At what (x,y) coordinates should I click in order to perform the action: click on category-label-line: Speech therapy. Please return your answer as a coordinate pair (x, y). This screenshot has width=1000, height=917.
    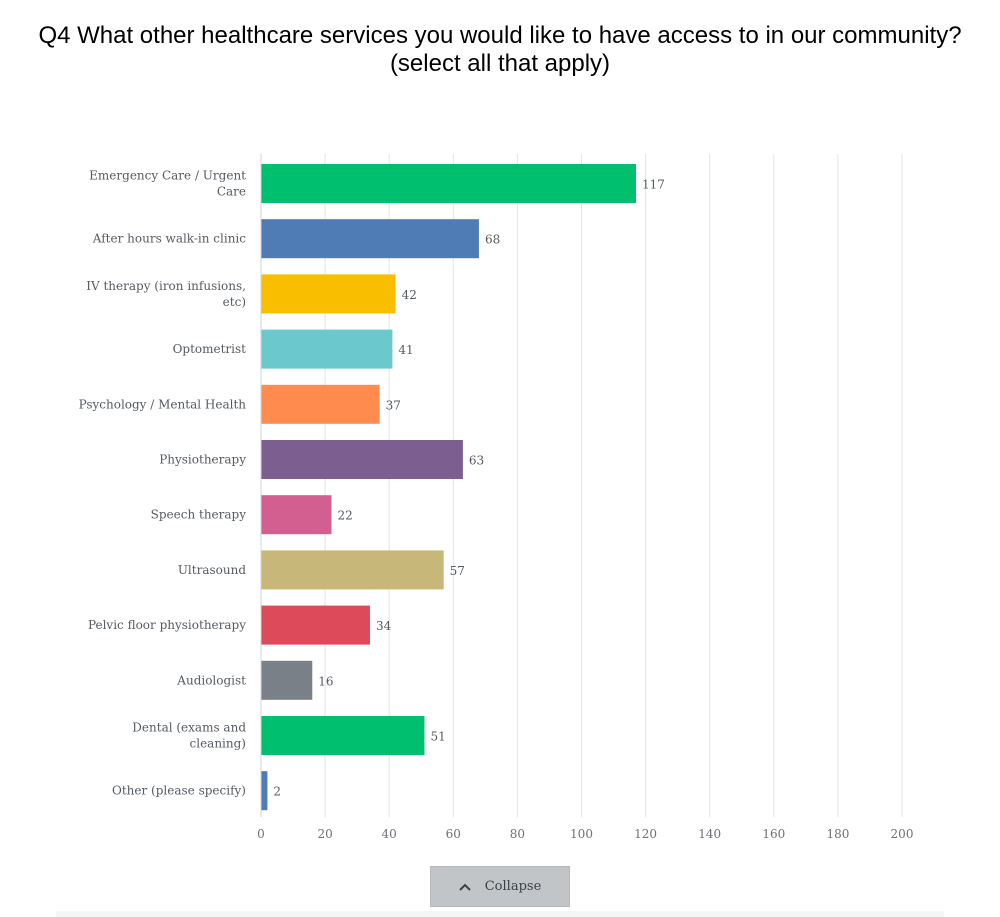
    Looking at the image, I should click on (199, 515).